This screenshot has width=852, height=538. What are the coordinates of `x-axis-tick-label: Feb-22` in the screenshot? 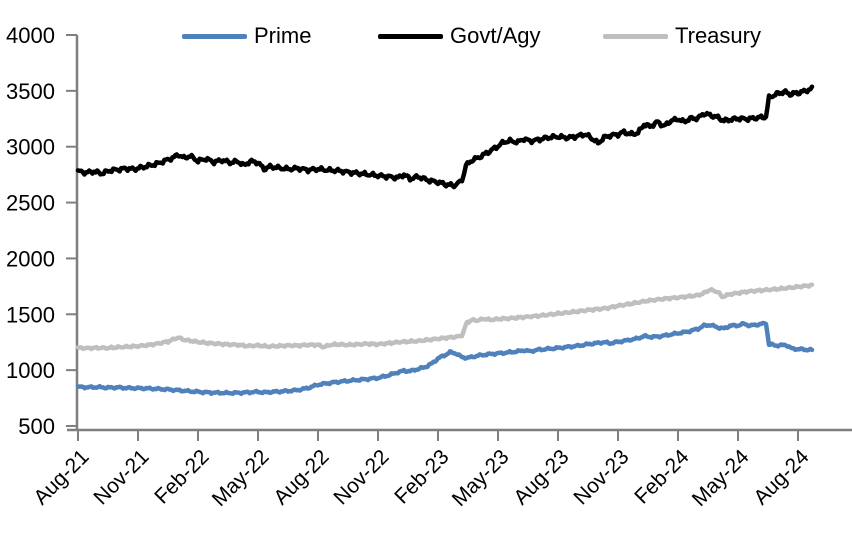 It's located at (181, 476).